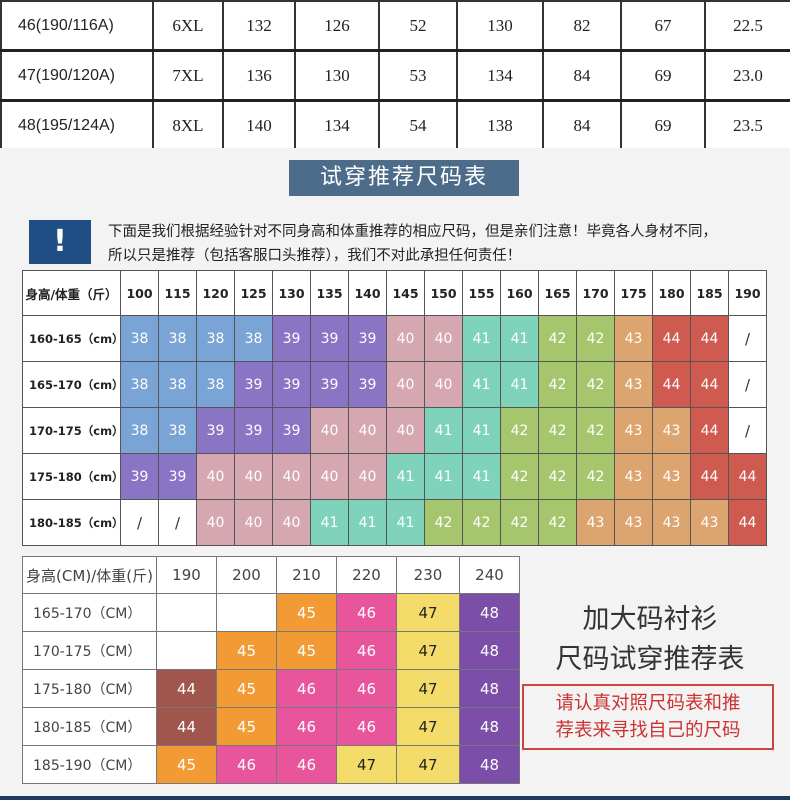 This screenshot has width=790, height=800. Describe the element at coordinates (329, 293) in the screenshot. I see `weight-header: 135` at that location.